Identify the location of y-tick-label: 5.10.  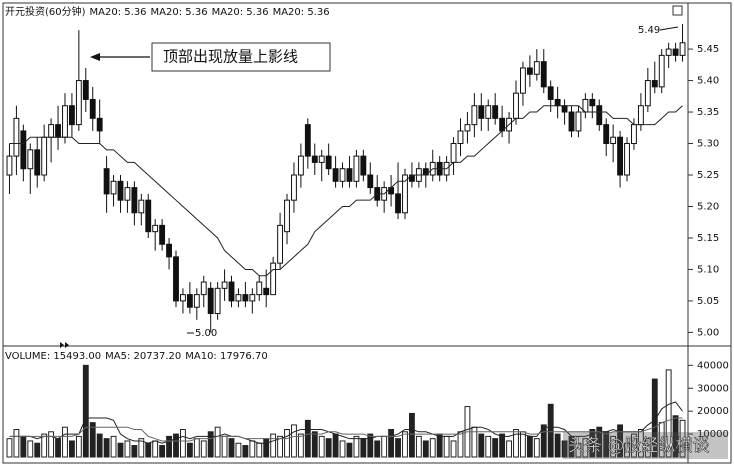
(708, 269).